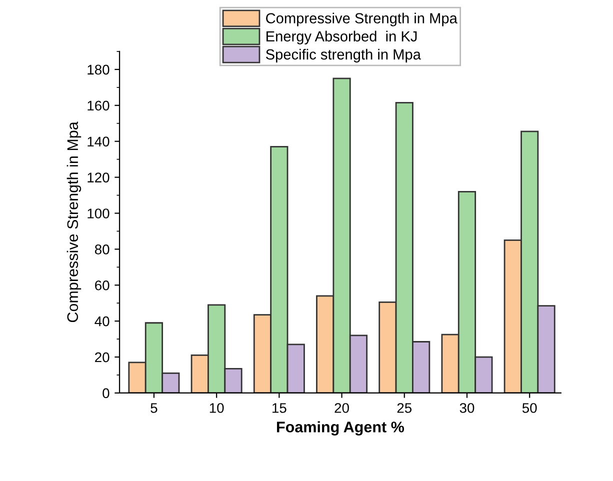 The image size is (613, 481). Describe the element at coordinates (467, 408) in the screenshot. I see `x-tick-label: 30` at that location.